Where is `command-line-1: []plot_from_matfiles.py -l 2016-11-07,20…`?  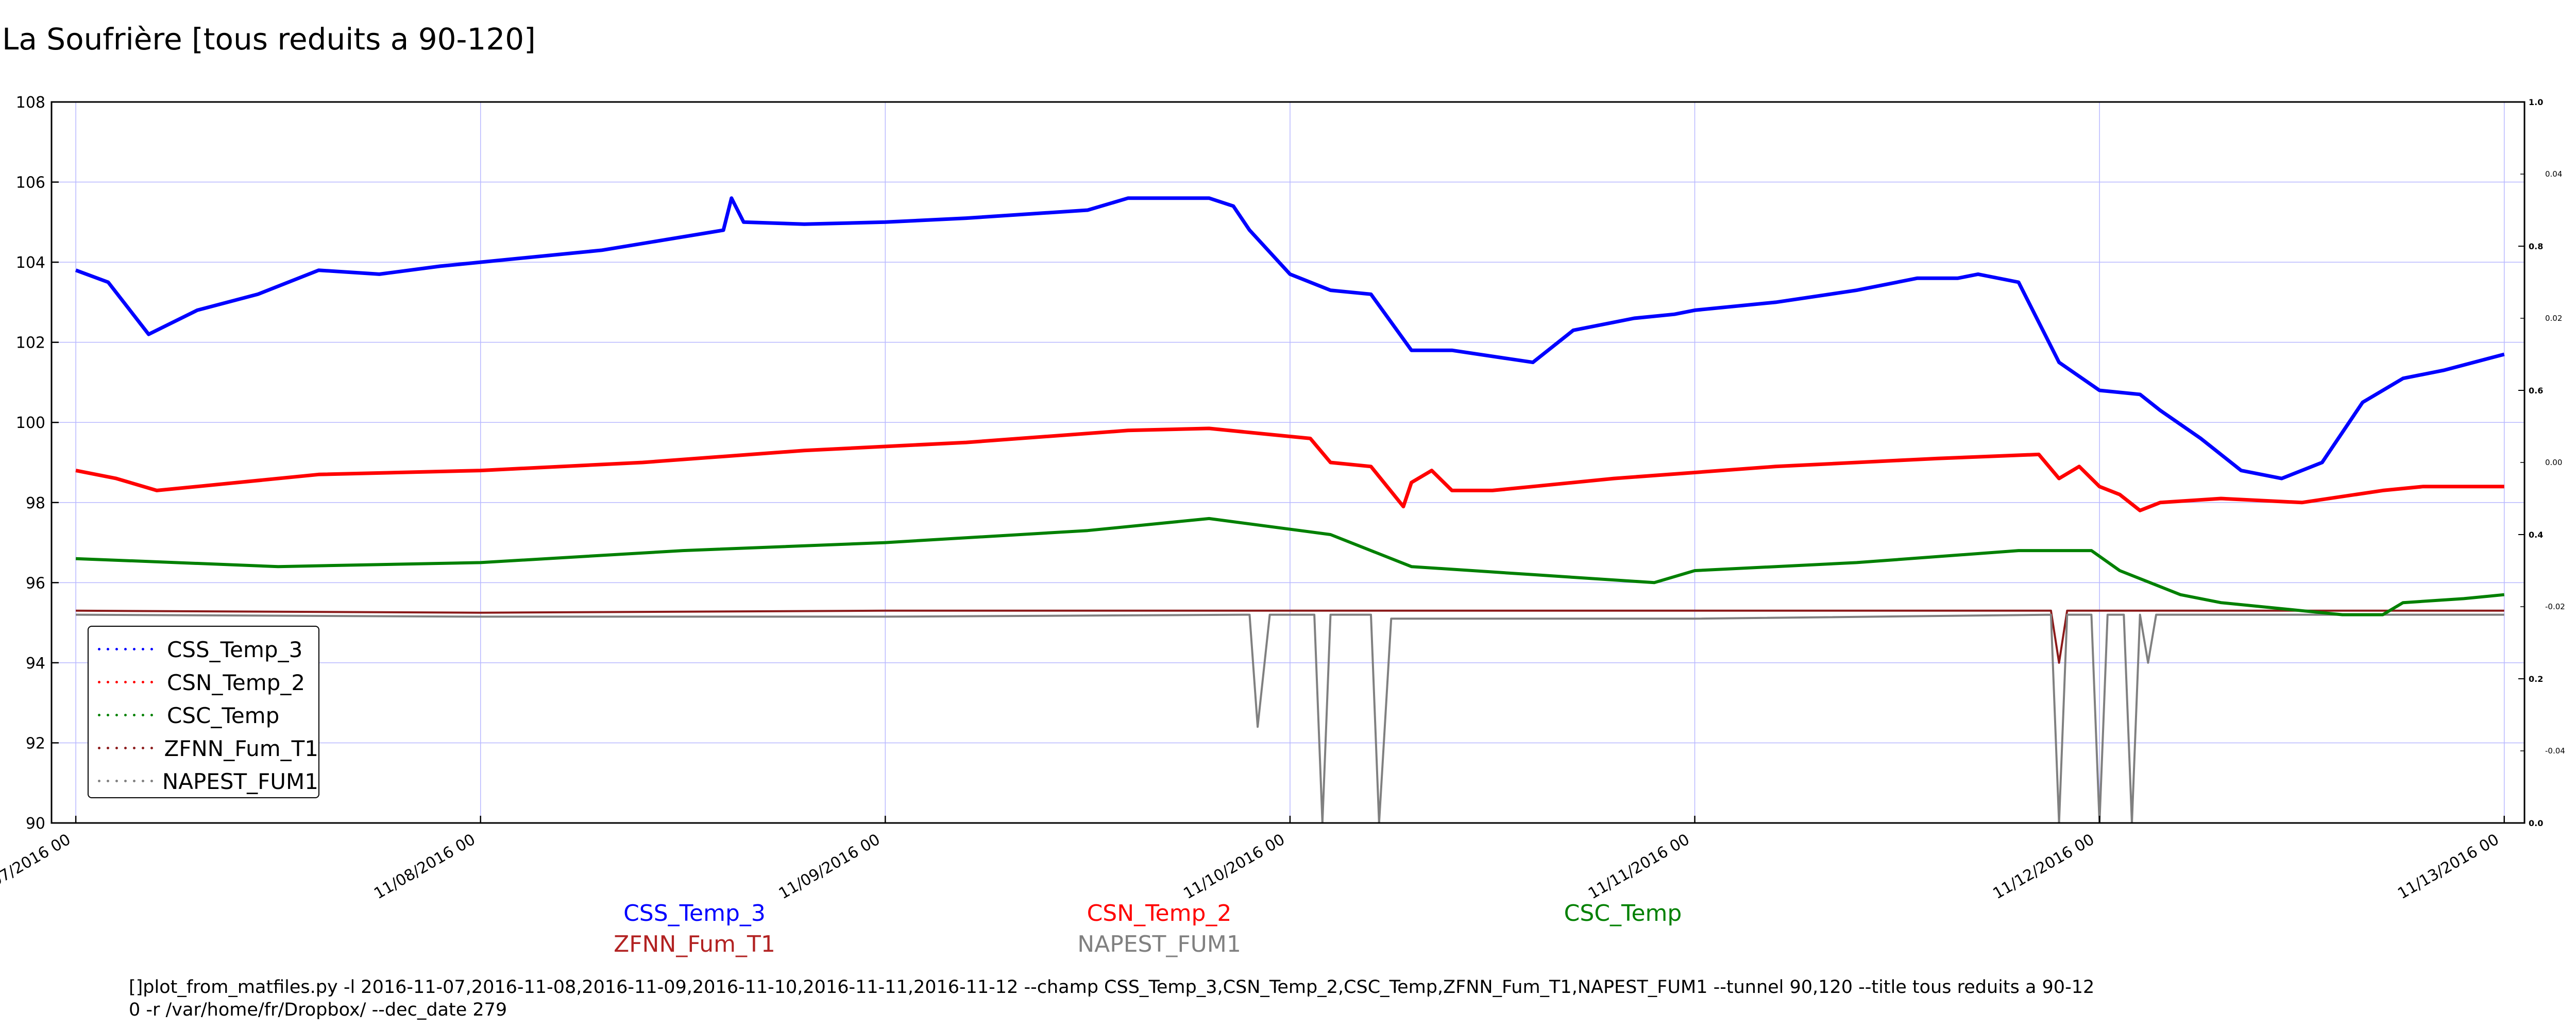 command-line-1: []plot_from_matfiles.py -l 2016-11-07,20… is located at coordinates (1112, 987).